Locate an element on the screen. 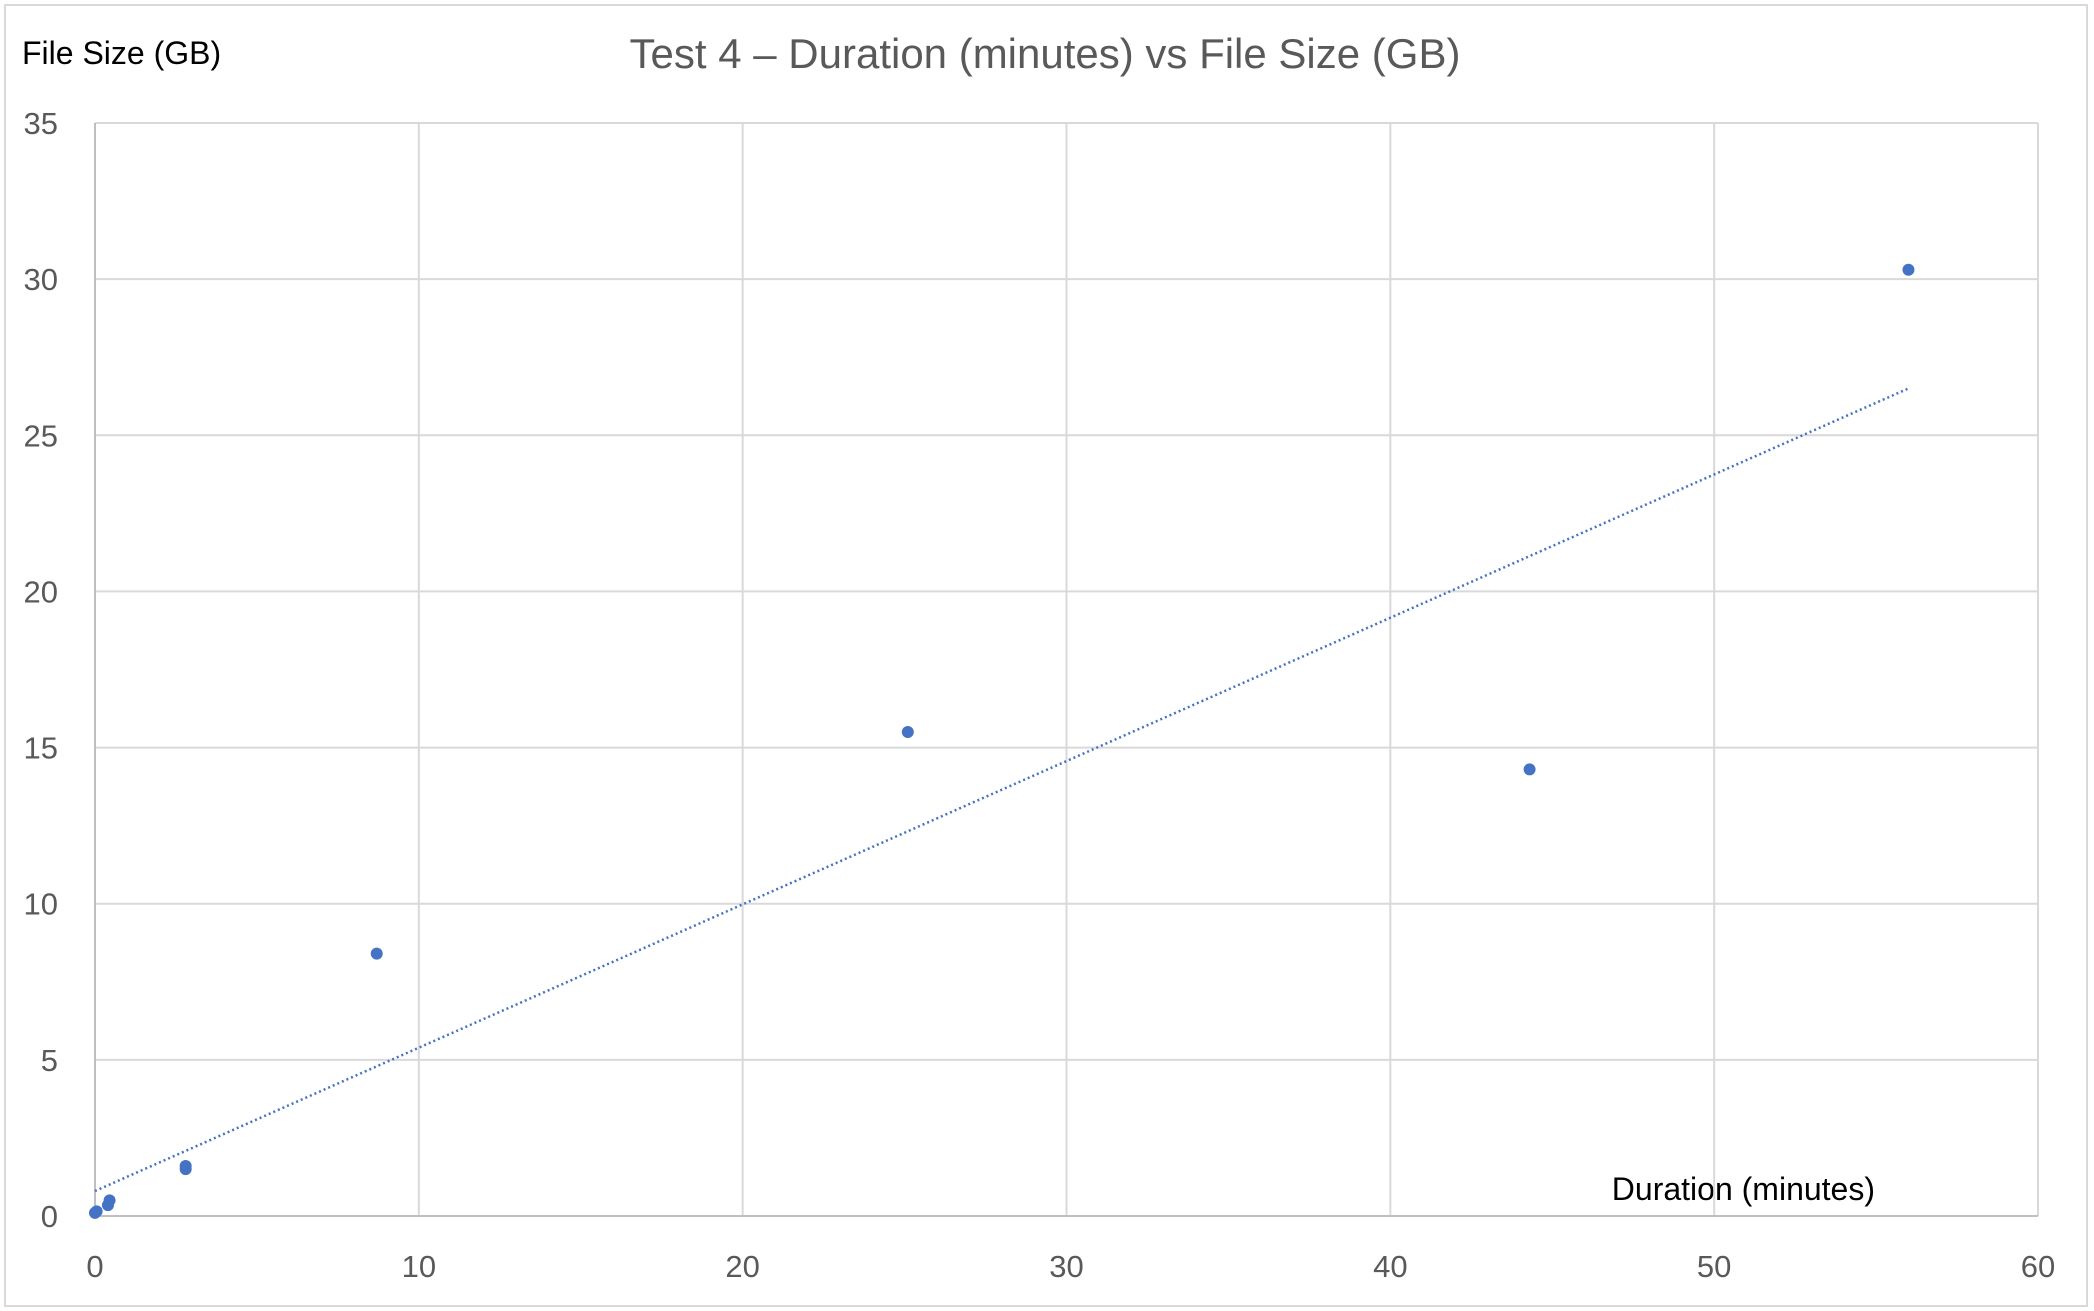  x-tick-label: 30 is located at coordinates (1066, 1266).